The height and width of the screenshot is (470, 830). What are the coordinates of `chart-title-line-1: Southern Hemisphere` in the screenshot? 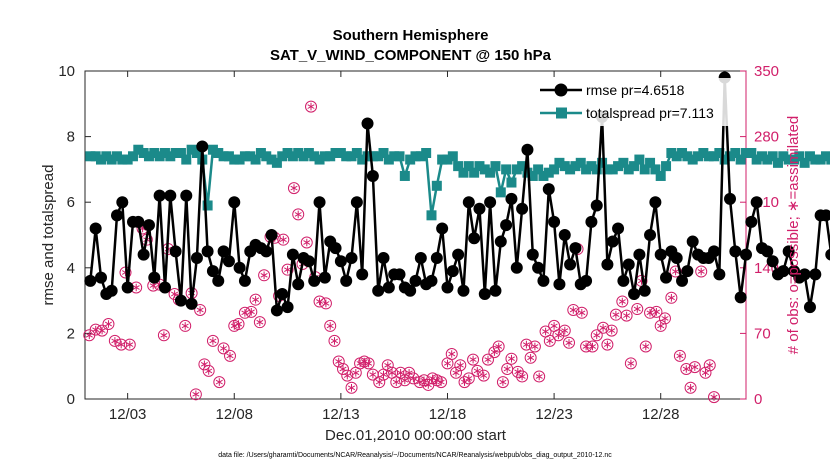 It's located at (411, 35).